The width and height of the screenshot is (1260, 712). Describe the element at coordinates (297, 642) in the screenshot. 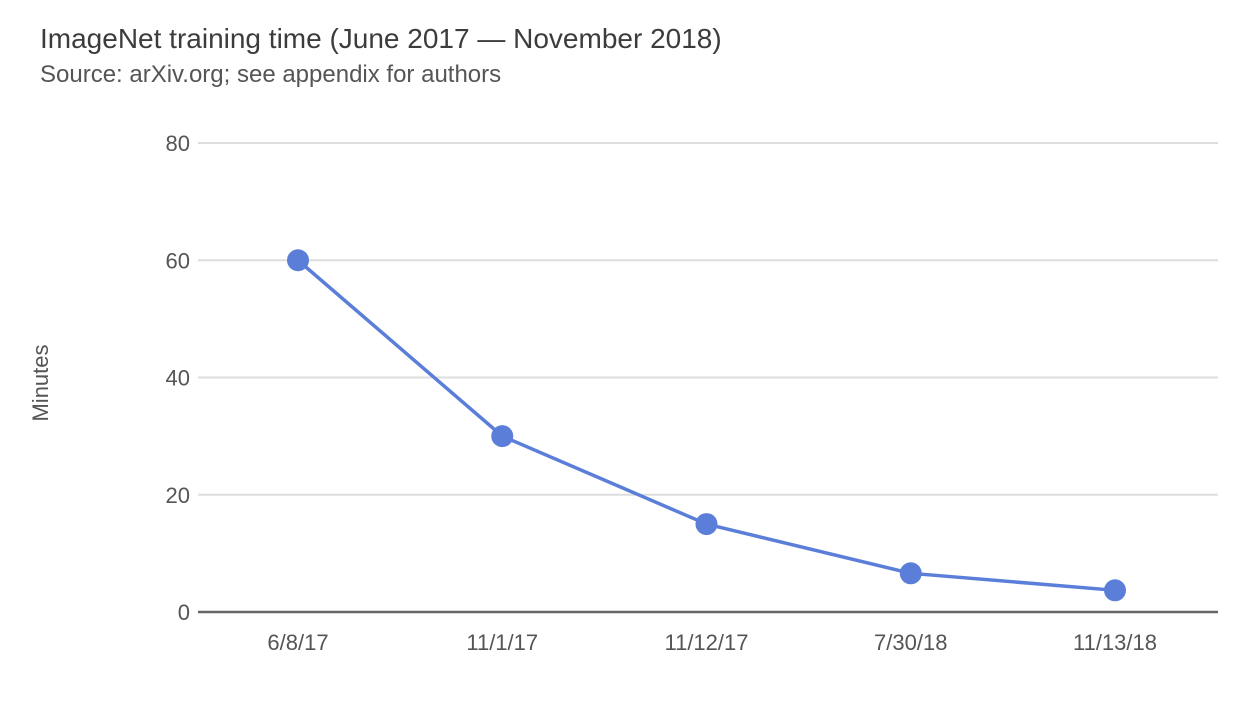

I see `x-tick-label: 6/8/17` at that location.